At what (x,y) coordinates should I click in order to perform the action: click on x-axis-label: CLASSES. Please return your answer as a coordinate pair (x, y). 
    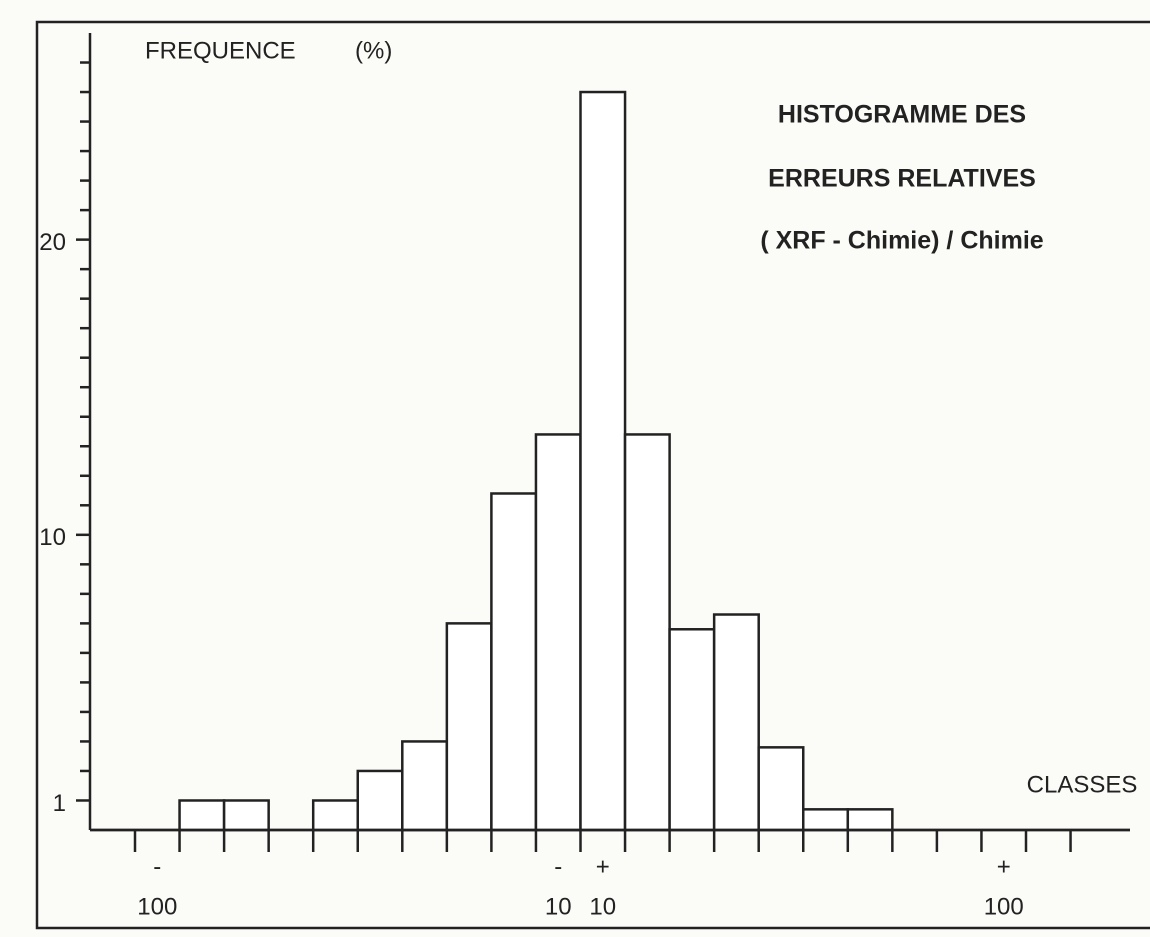
    Looking at the image, I should click on (1082, 784).